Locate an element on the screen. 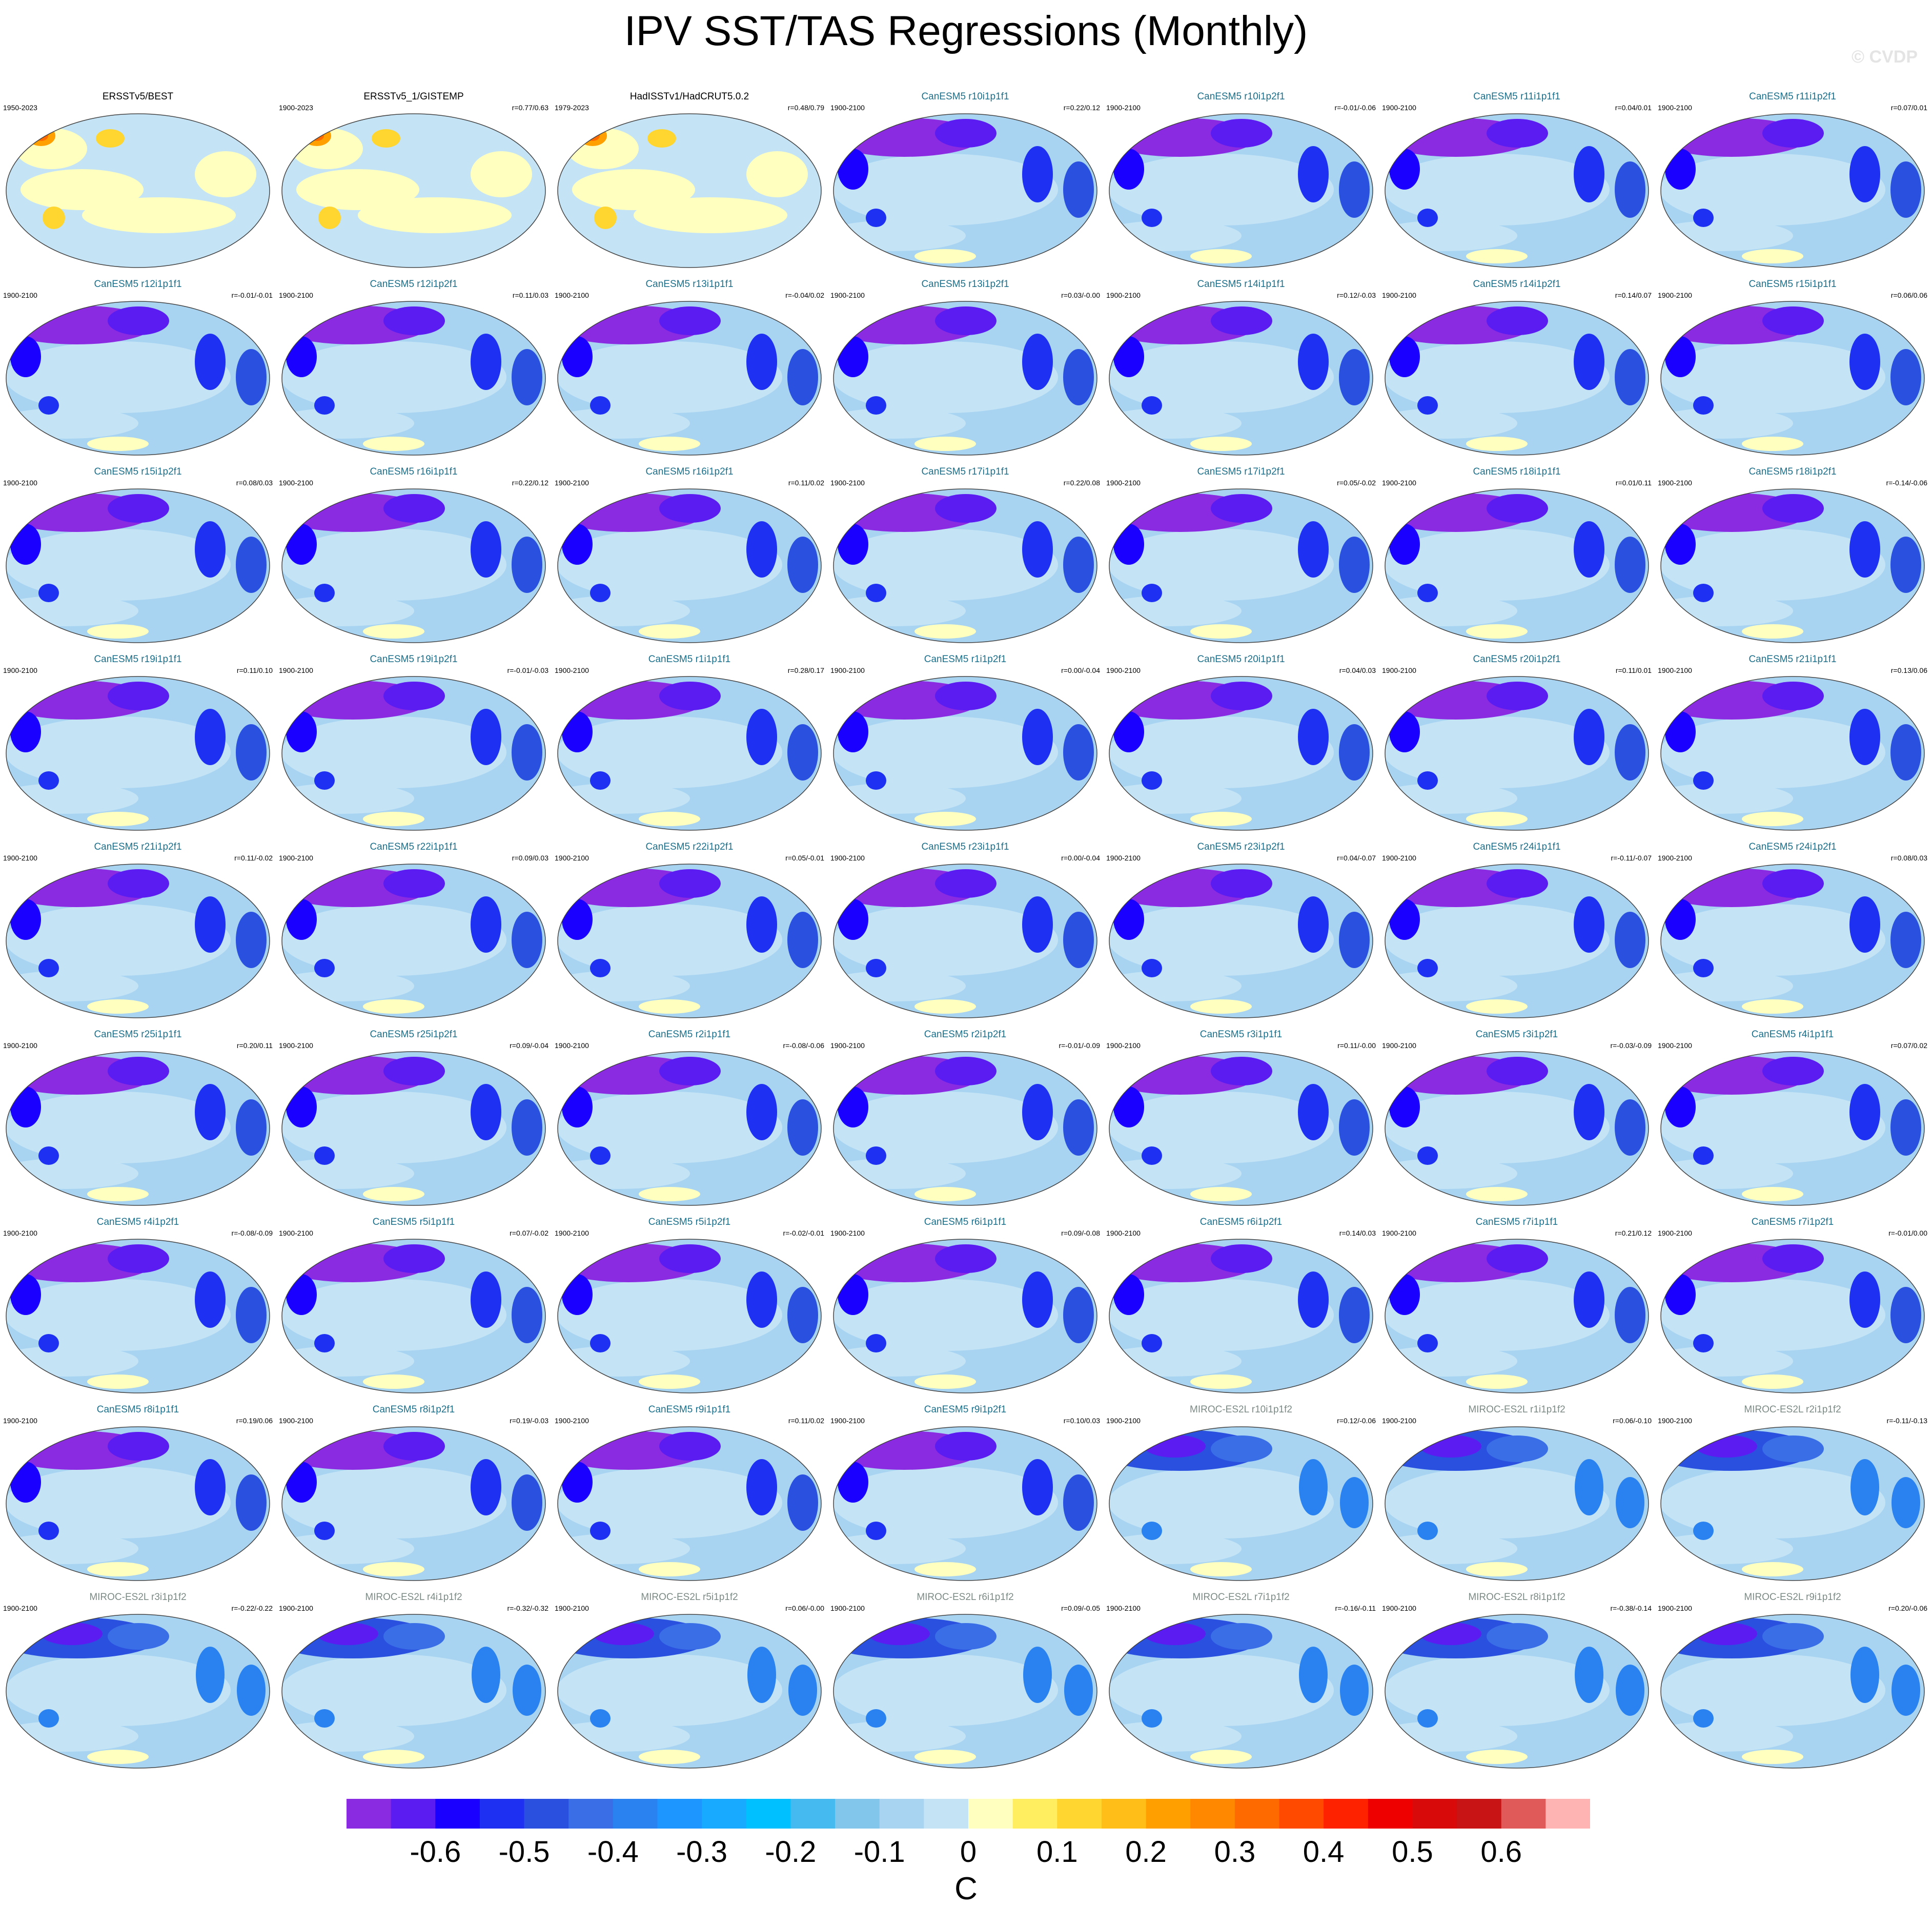  map-panel: CanESM5 r17i1p1f1 1900-2100 r=0.22/0.08 is located at coordinates (965, 556).